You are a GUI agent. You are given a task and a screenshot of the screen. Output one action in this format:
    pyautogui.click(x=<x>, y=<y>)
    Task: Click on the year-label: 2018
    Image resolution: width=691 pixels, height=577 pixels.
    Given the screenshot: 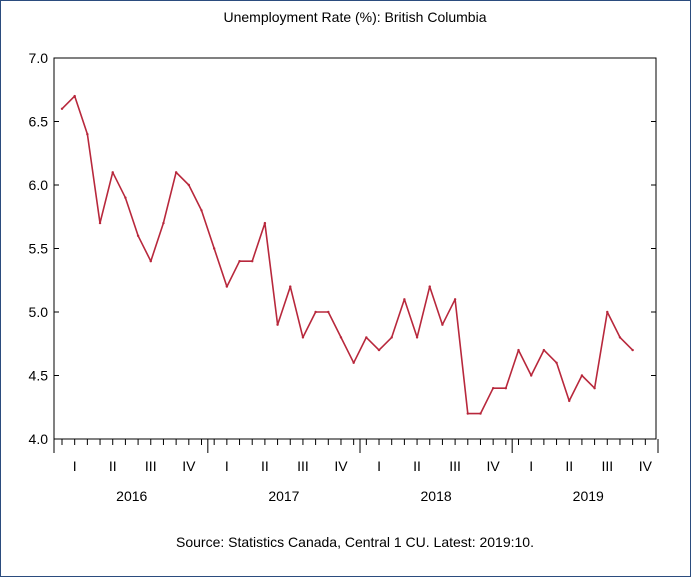 What is the action you would take?
    pyautogui.click(x=436, y=496)
    